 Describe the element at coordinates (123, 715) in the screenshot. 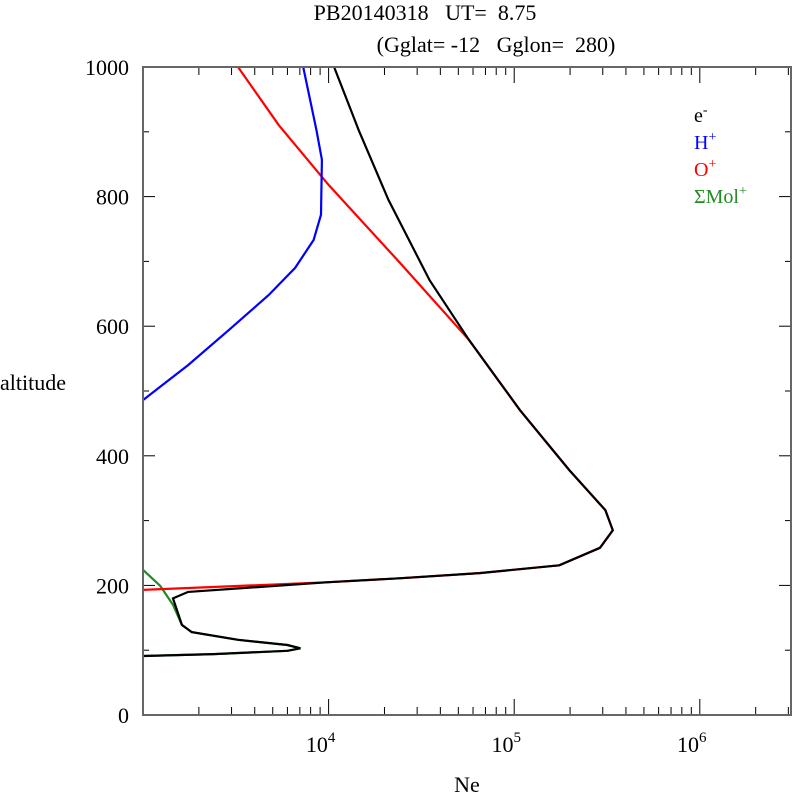

I see `y-tick-label: 0` at that location.